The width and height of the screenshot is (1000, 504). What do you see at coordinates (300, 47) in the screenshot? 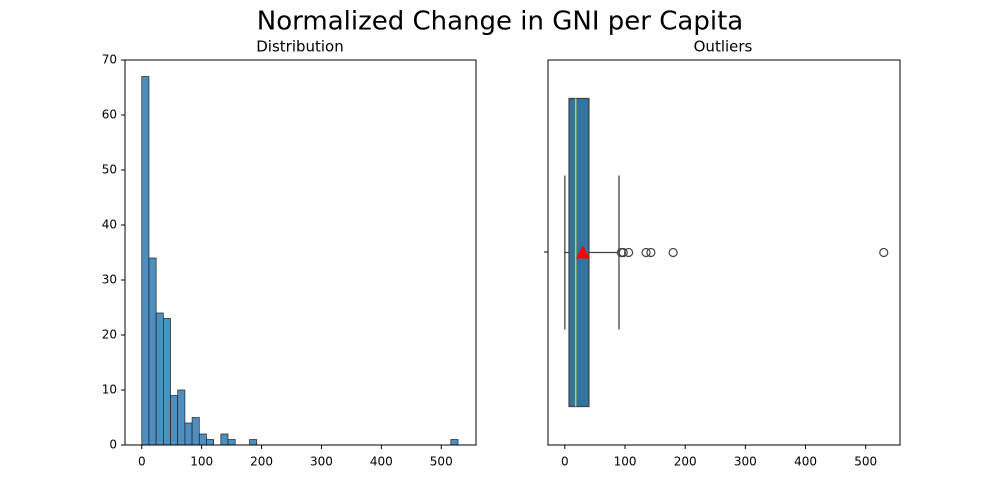
I see `chart-title: Distribution` at bounding box center [300, 47].